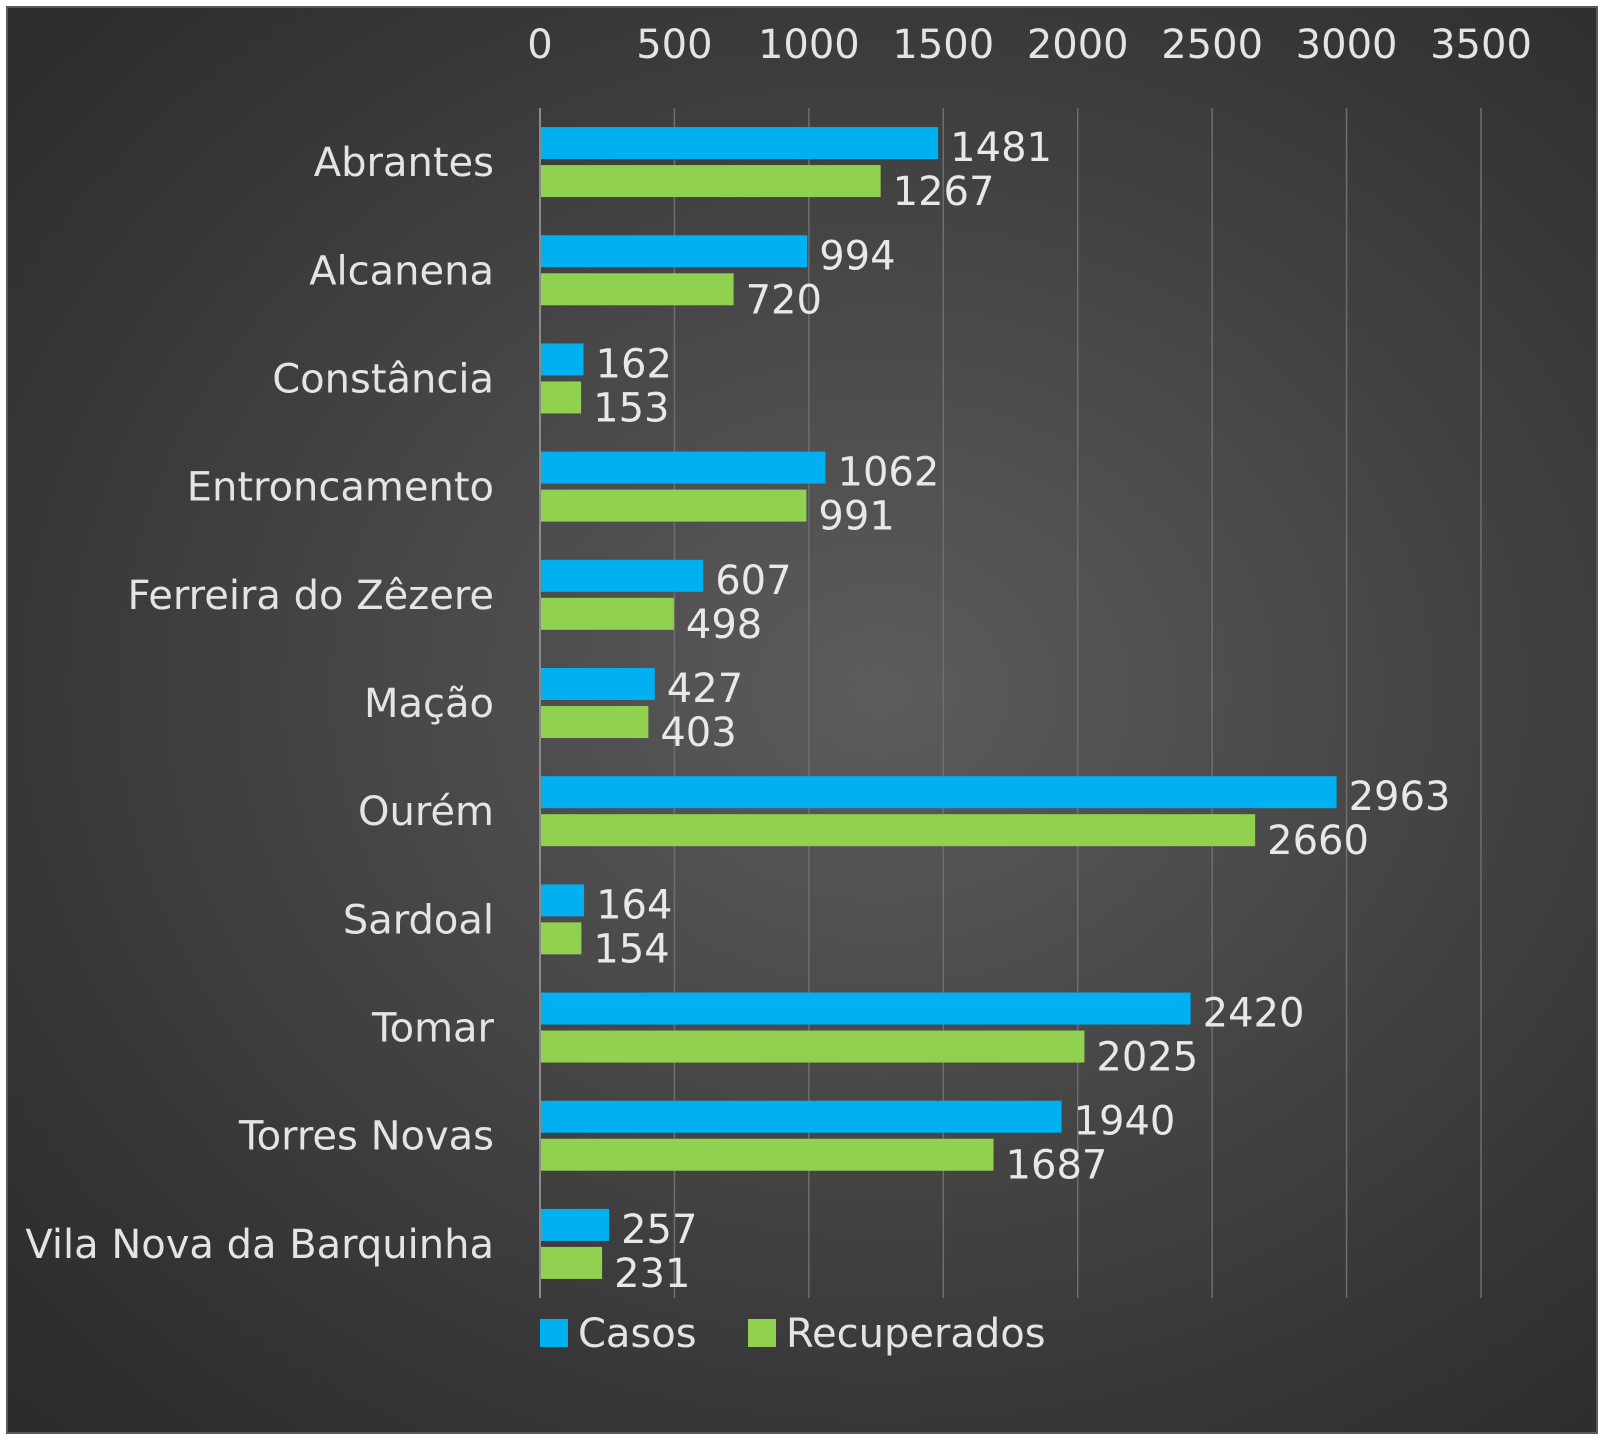 The height and width of the screenshot is (1440, 1606). I want to click on data-label: 2420, so click(1254, 1014).